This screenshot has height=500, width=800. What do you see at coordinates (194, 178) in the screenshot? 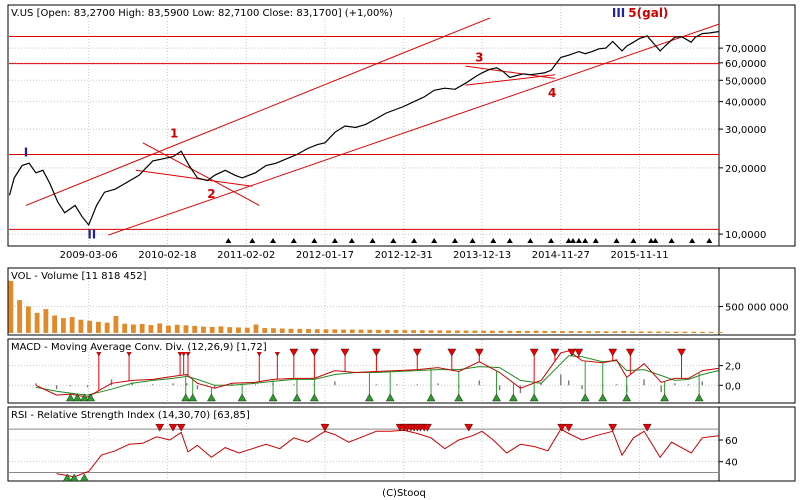
I see `trend-line` at bounding box center [194, 178].